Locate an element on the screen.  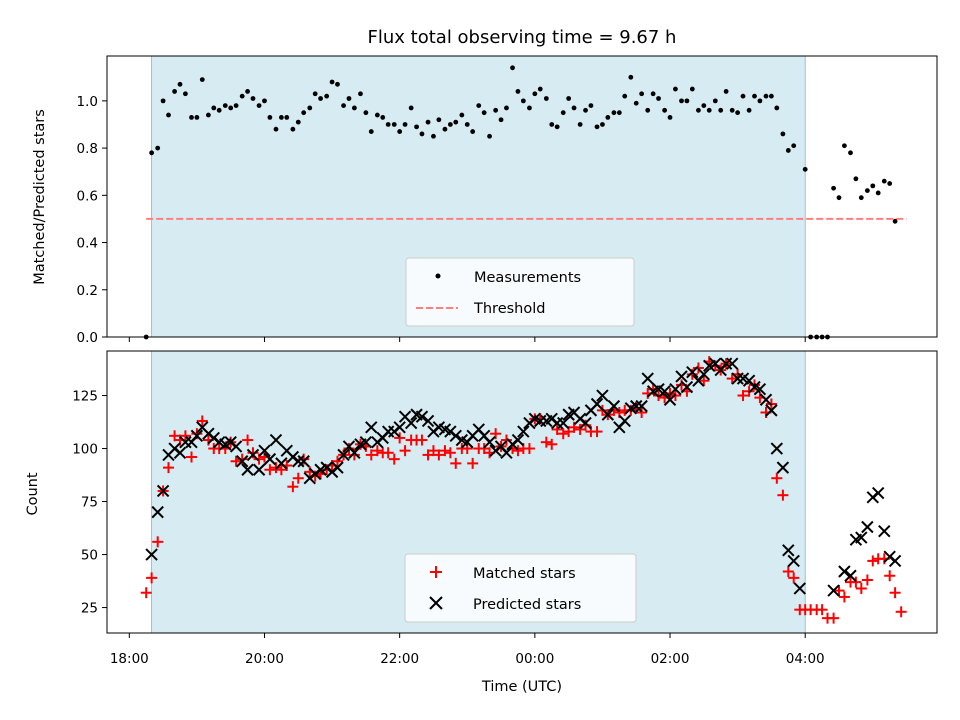
y-tick-label: 100 is located at coordinates (85, 450).